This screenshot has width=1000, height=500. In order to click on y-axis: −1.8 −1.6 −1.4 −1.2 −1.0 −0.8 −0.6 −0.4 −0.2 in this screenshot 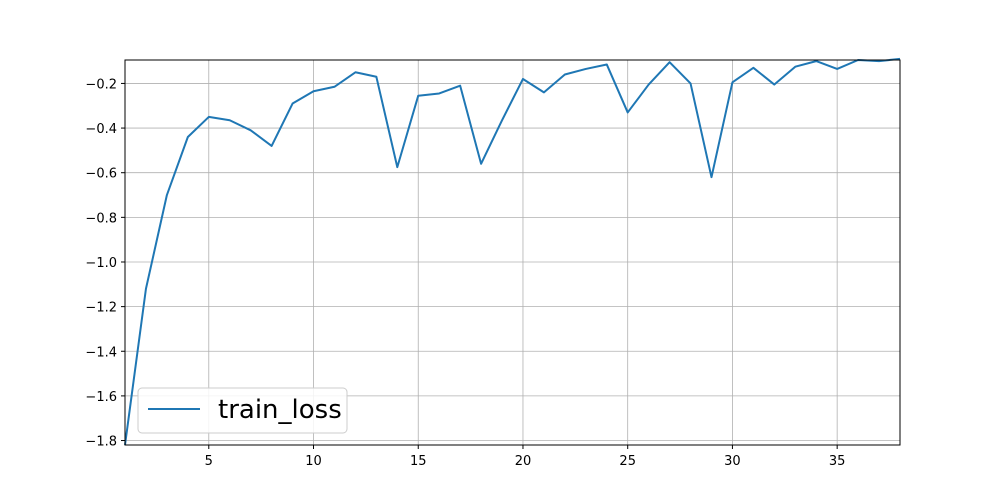, I will do `click(105, 263)`.